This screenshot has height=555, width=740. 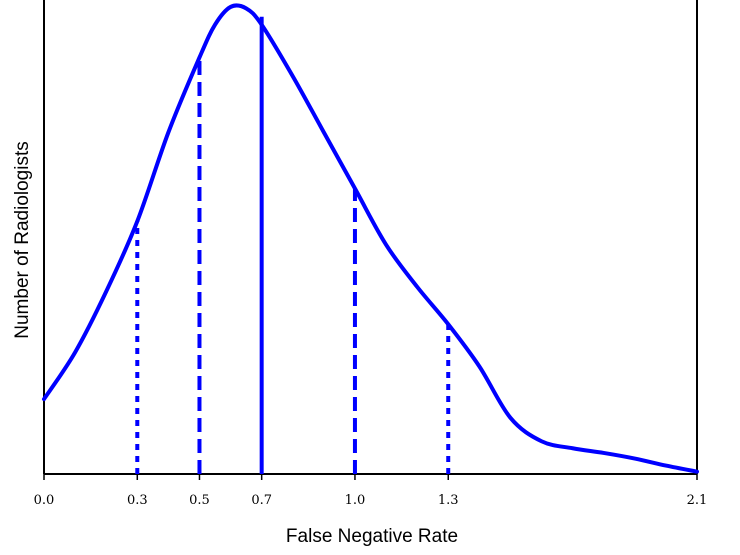 I want to click on x-tick-label: 2.1, so click(x=697, y=500).